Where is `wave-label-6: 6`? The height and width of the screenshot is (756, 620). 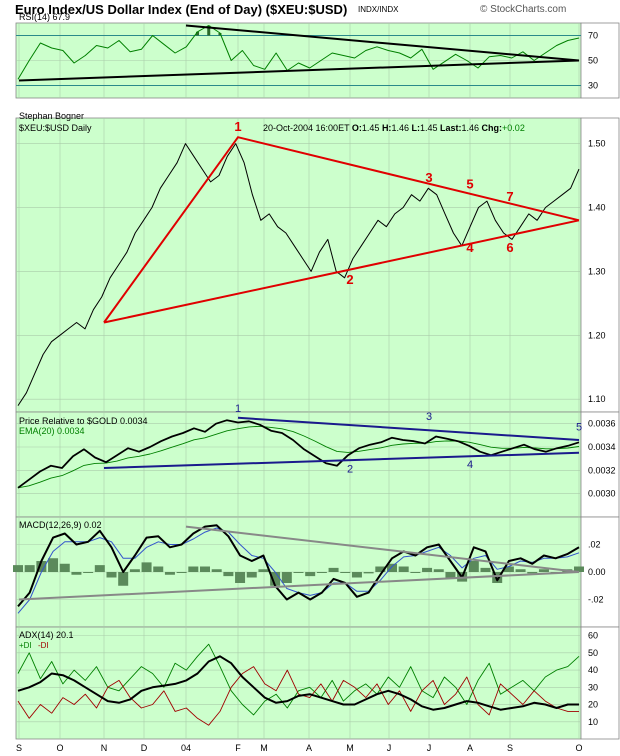 wave-label-6: 6 is located at coordinates (509, 247).